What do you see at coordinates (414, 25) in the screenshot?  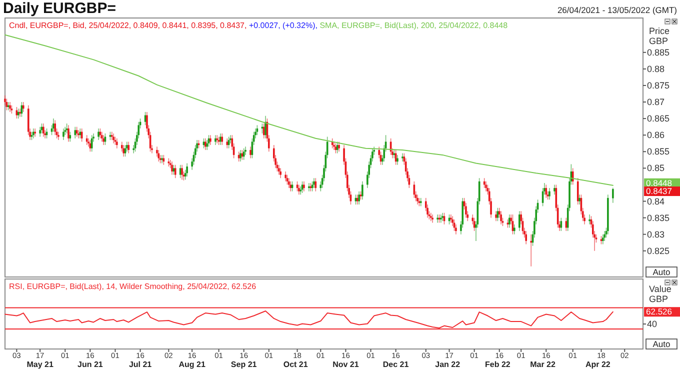 I see `text: SMA, EURGBP=, Bid(Last), 200, 25/04/2022, 0.8448` at bounding box center [414, 25].